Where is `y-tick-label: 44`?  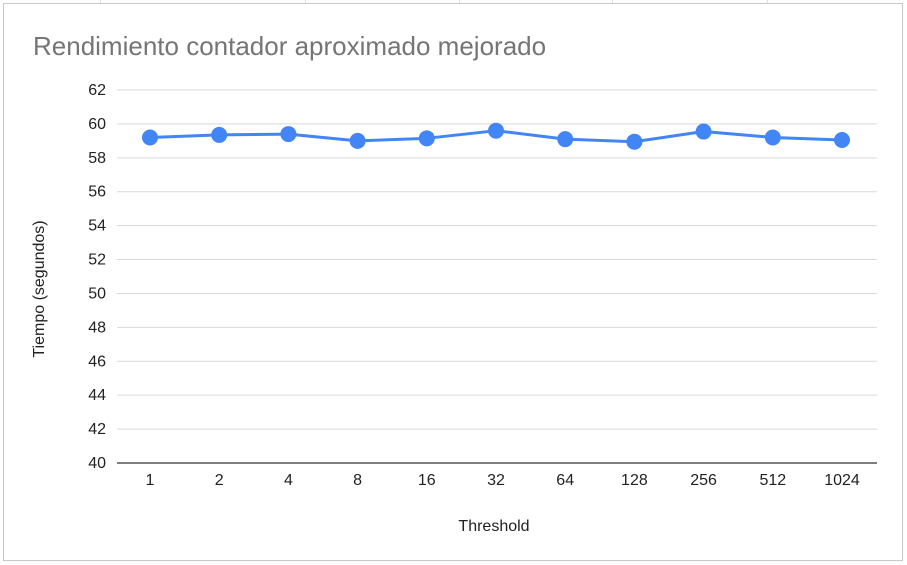 y-tick-label: 44 is located at coordinates (97, 395).